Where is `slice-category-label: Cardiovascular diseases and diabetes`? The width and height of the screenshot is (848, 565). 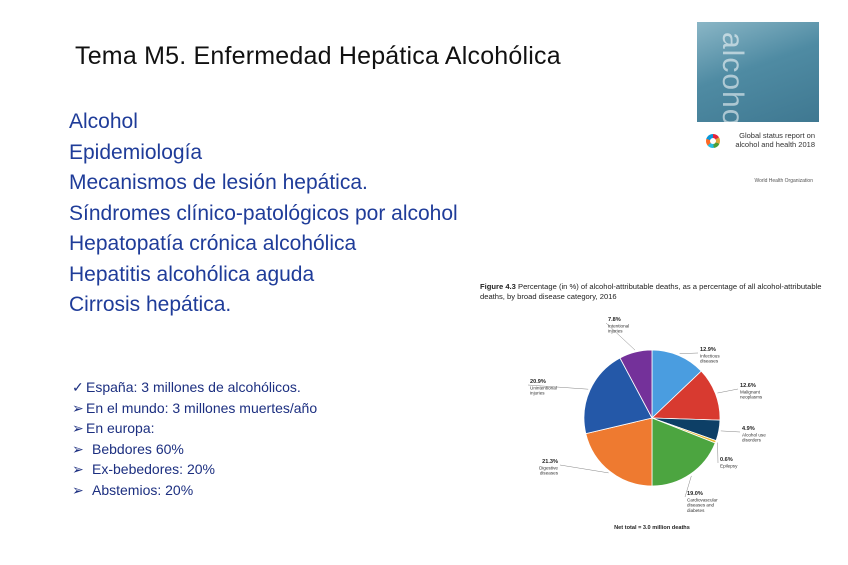
slice-category-label: Cardiovascular diseases and diabetes is located at coordinates (702, 505).